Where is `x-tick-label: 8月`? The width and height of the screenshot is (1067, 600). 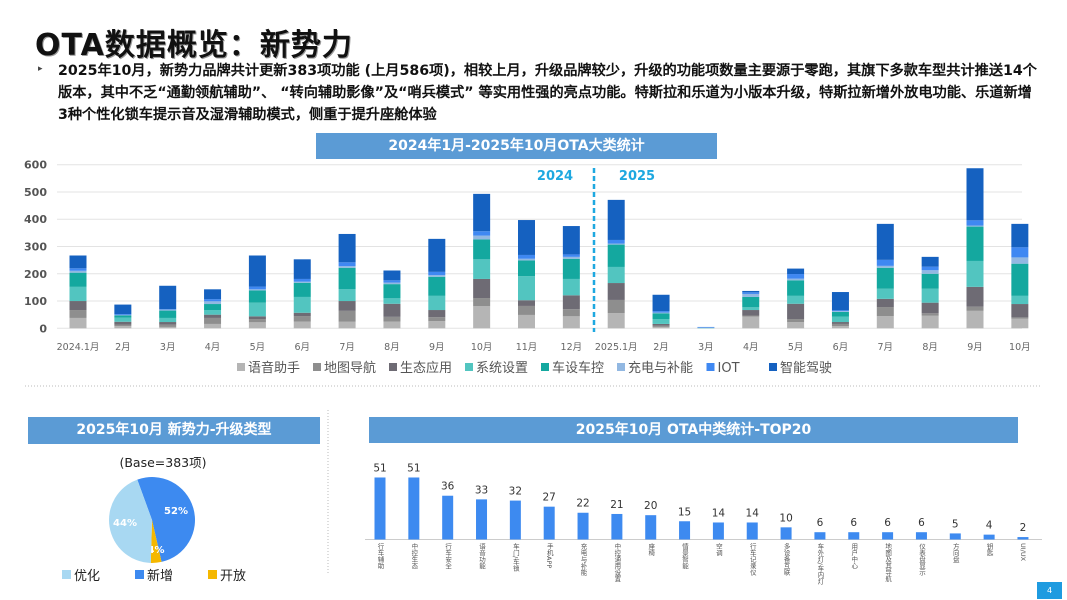
x-tick-label: 8月 is located at coordinates (930, 347).